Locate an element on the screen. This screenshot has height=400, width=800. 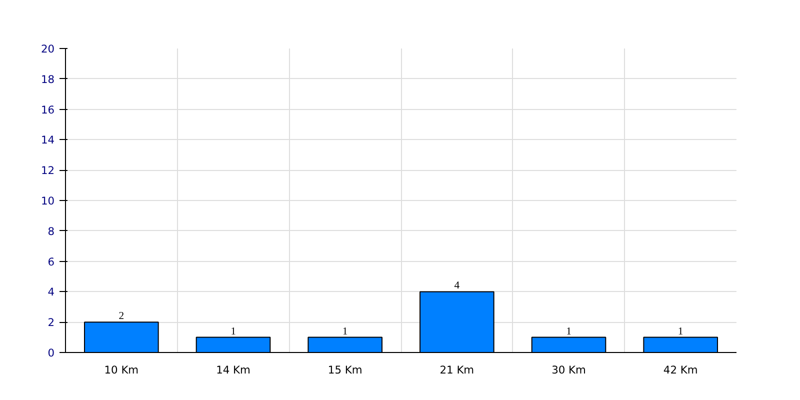
y-tick-label: 12 is located at coordinates (47, 171).